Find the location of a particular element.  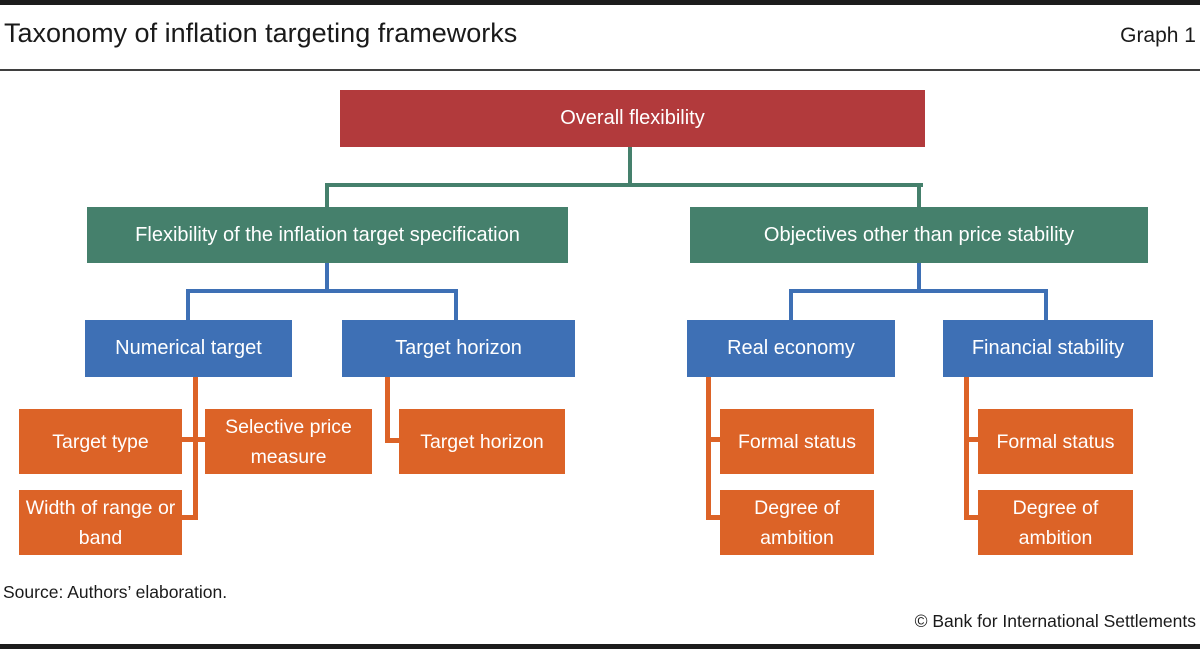

node-selective-price-measure: Selective price measure is located at coordinates (288, 441).